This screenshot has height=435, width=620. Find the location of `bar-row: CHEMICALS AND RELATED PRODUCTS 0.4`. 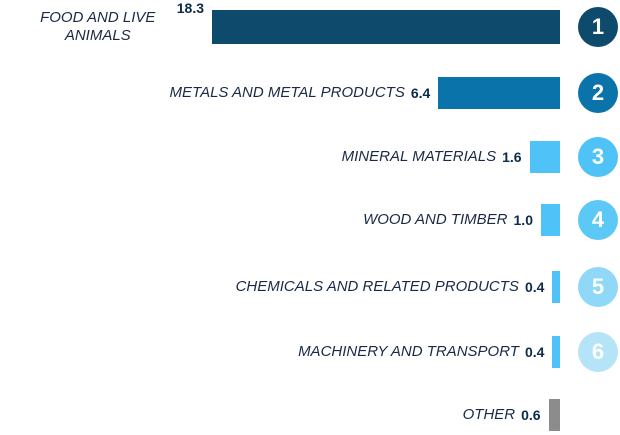

bar-row: CHEMICALS AND RELATED PRODUCTS 0.4 is located at coordinates (280, 287).